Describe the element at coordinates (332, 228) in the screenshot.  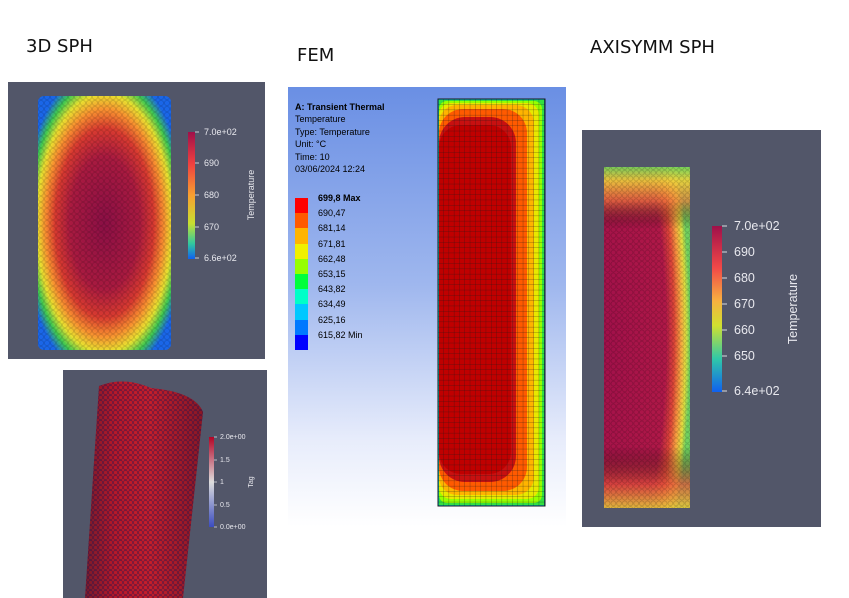
I see `legend-label: 681,14` at that location.